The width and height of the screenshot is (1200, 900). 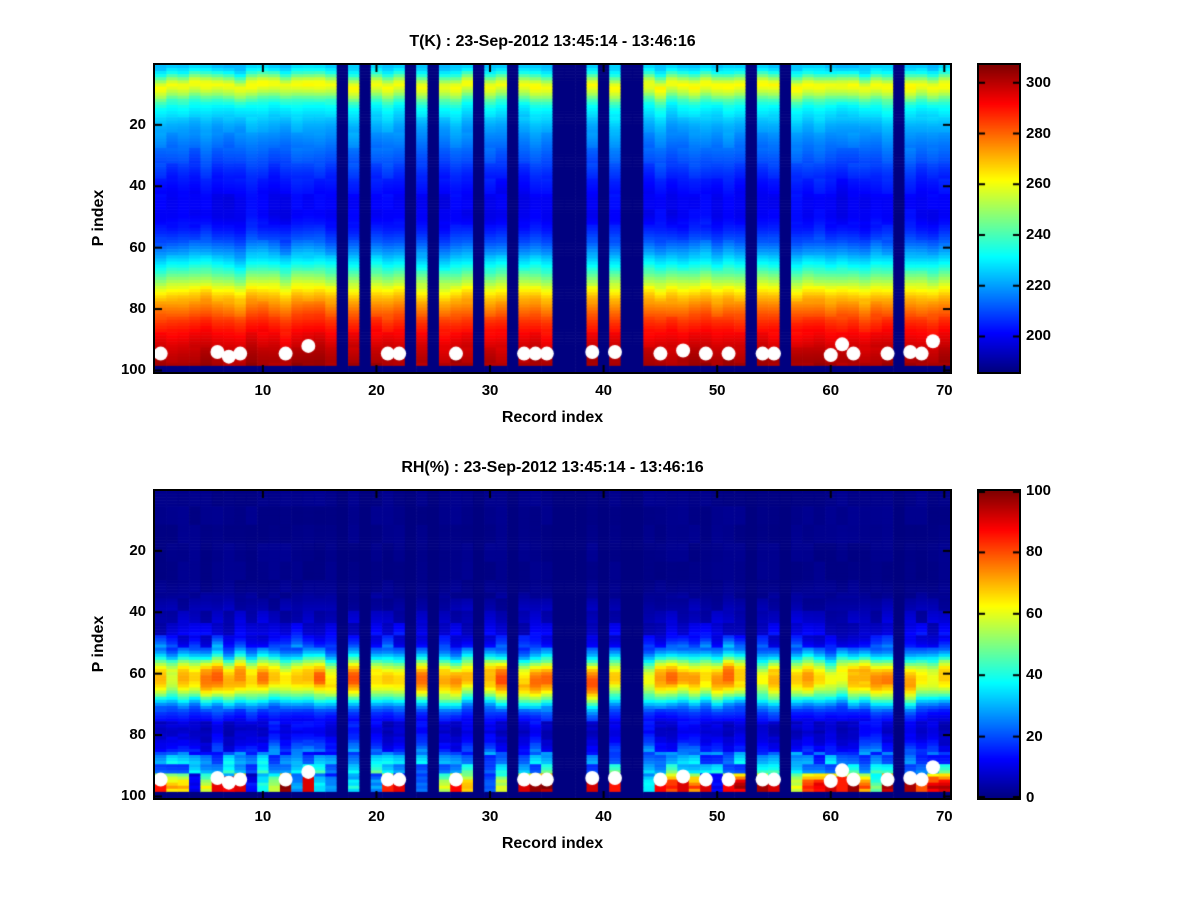 I want to click on temperature-plot-title: T(K) : 23-Sep-2012 13:45:14 - 13:46:16, so click(x=552, y=41).